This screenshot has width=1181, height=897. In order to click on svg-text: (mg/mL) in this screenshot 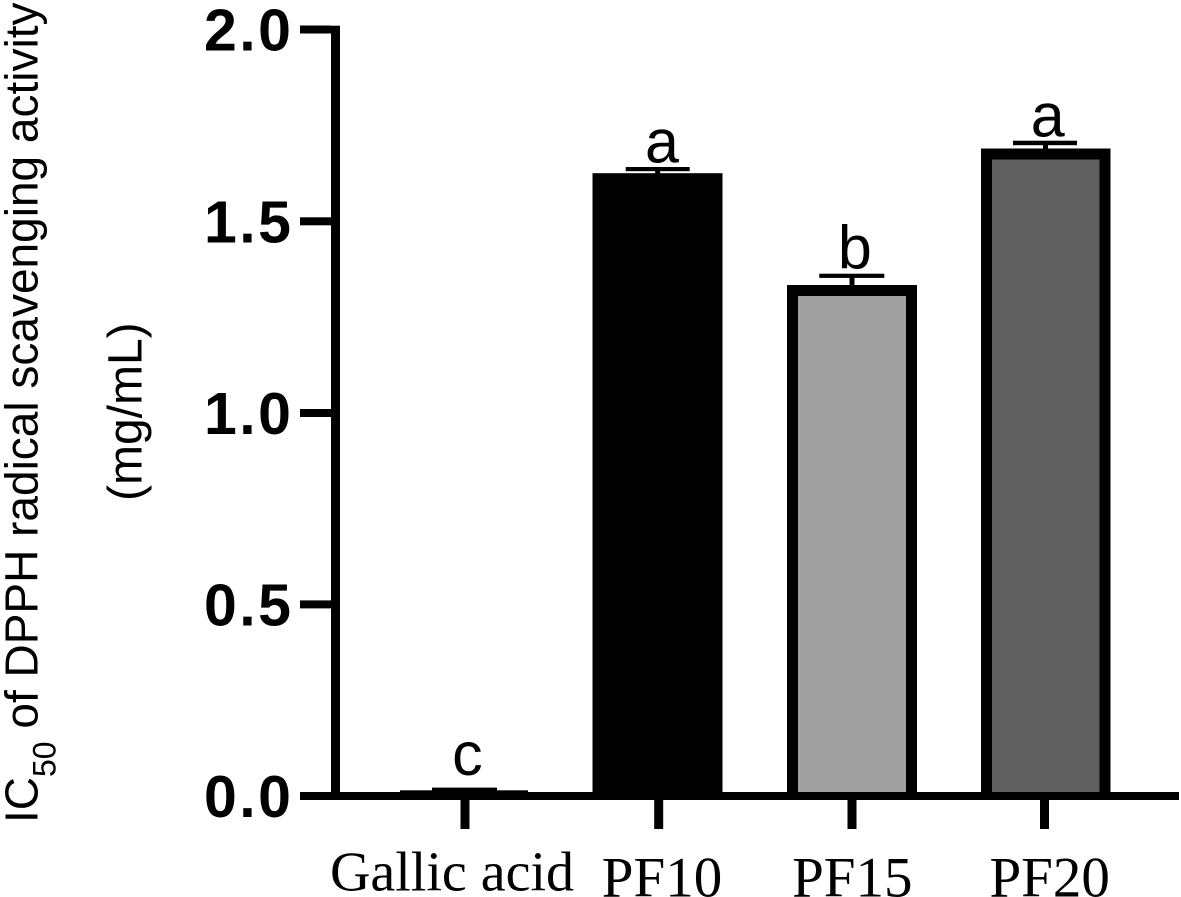, I will do `click(125, 411)`.